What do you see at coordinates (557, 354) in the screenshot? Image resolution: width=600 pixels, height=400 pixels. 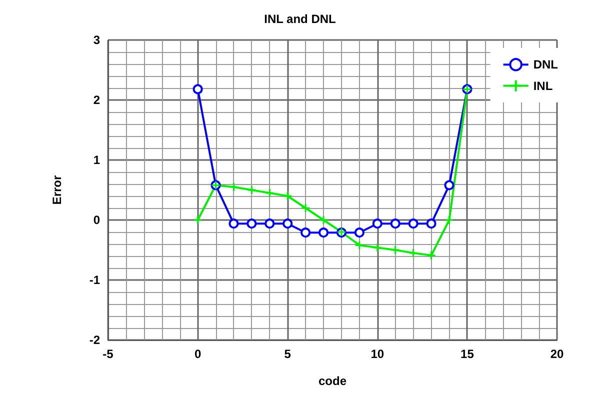 I see `x-tick-label: 20` at bounding box center [557, 354].